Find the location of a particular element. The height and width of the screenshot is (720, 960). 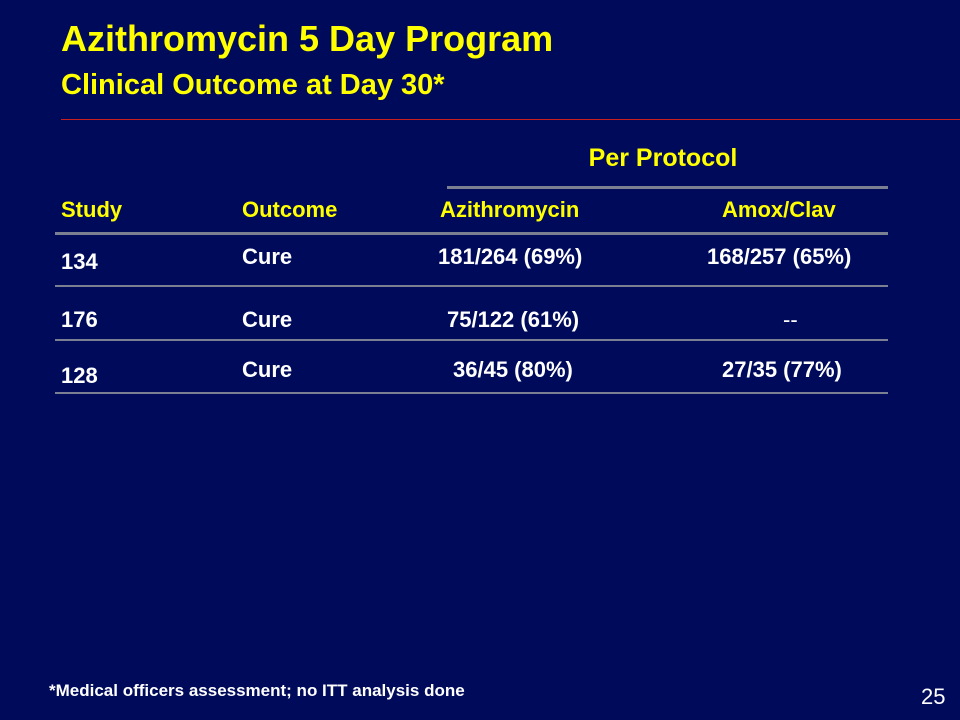

column-header-study: Study is located at coordinates (92, 209).